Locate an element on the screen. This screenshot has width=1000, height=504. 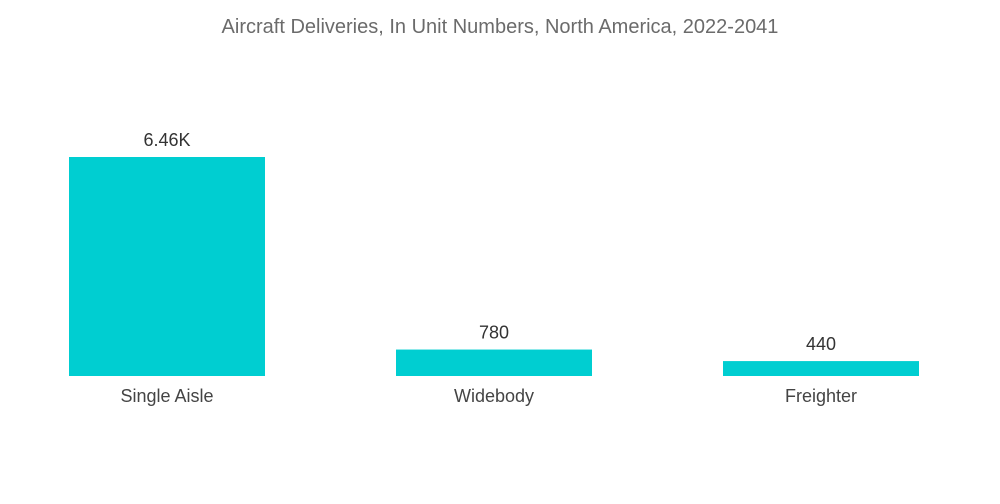
category-label-freighter: Freighter is located at coordinates (821, 396).